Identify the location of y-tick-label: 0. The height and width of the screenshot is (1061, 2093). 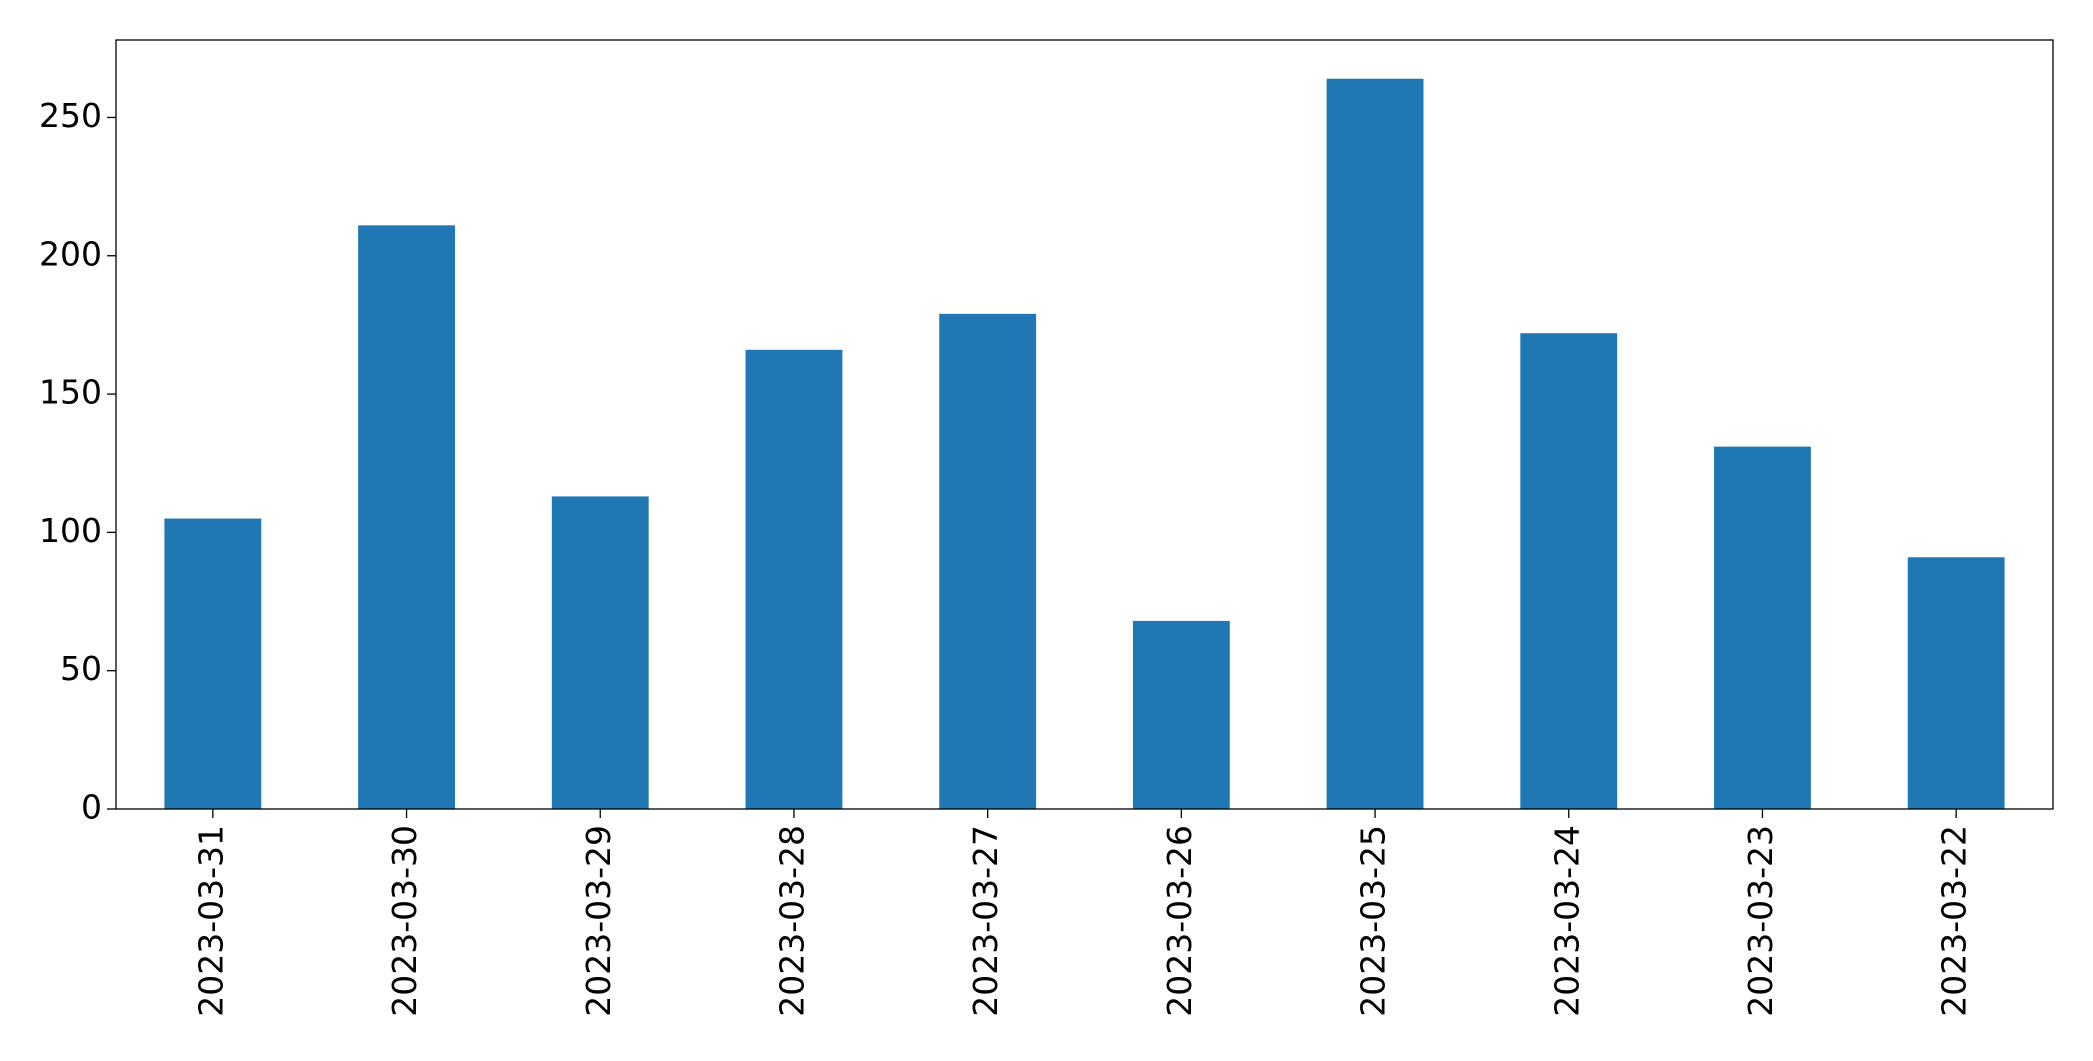
(91, 807).